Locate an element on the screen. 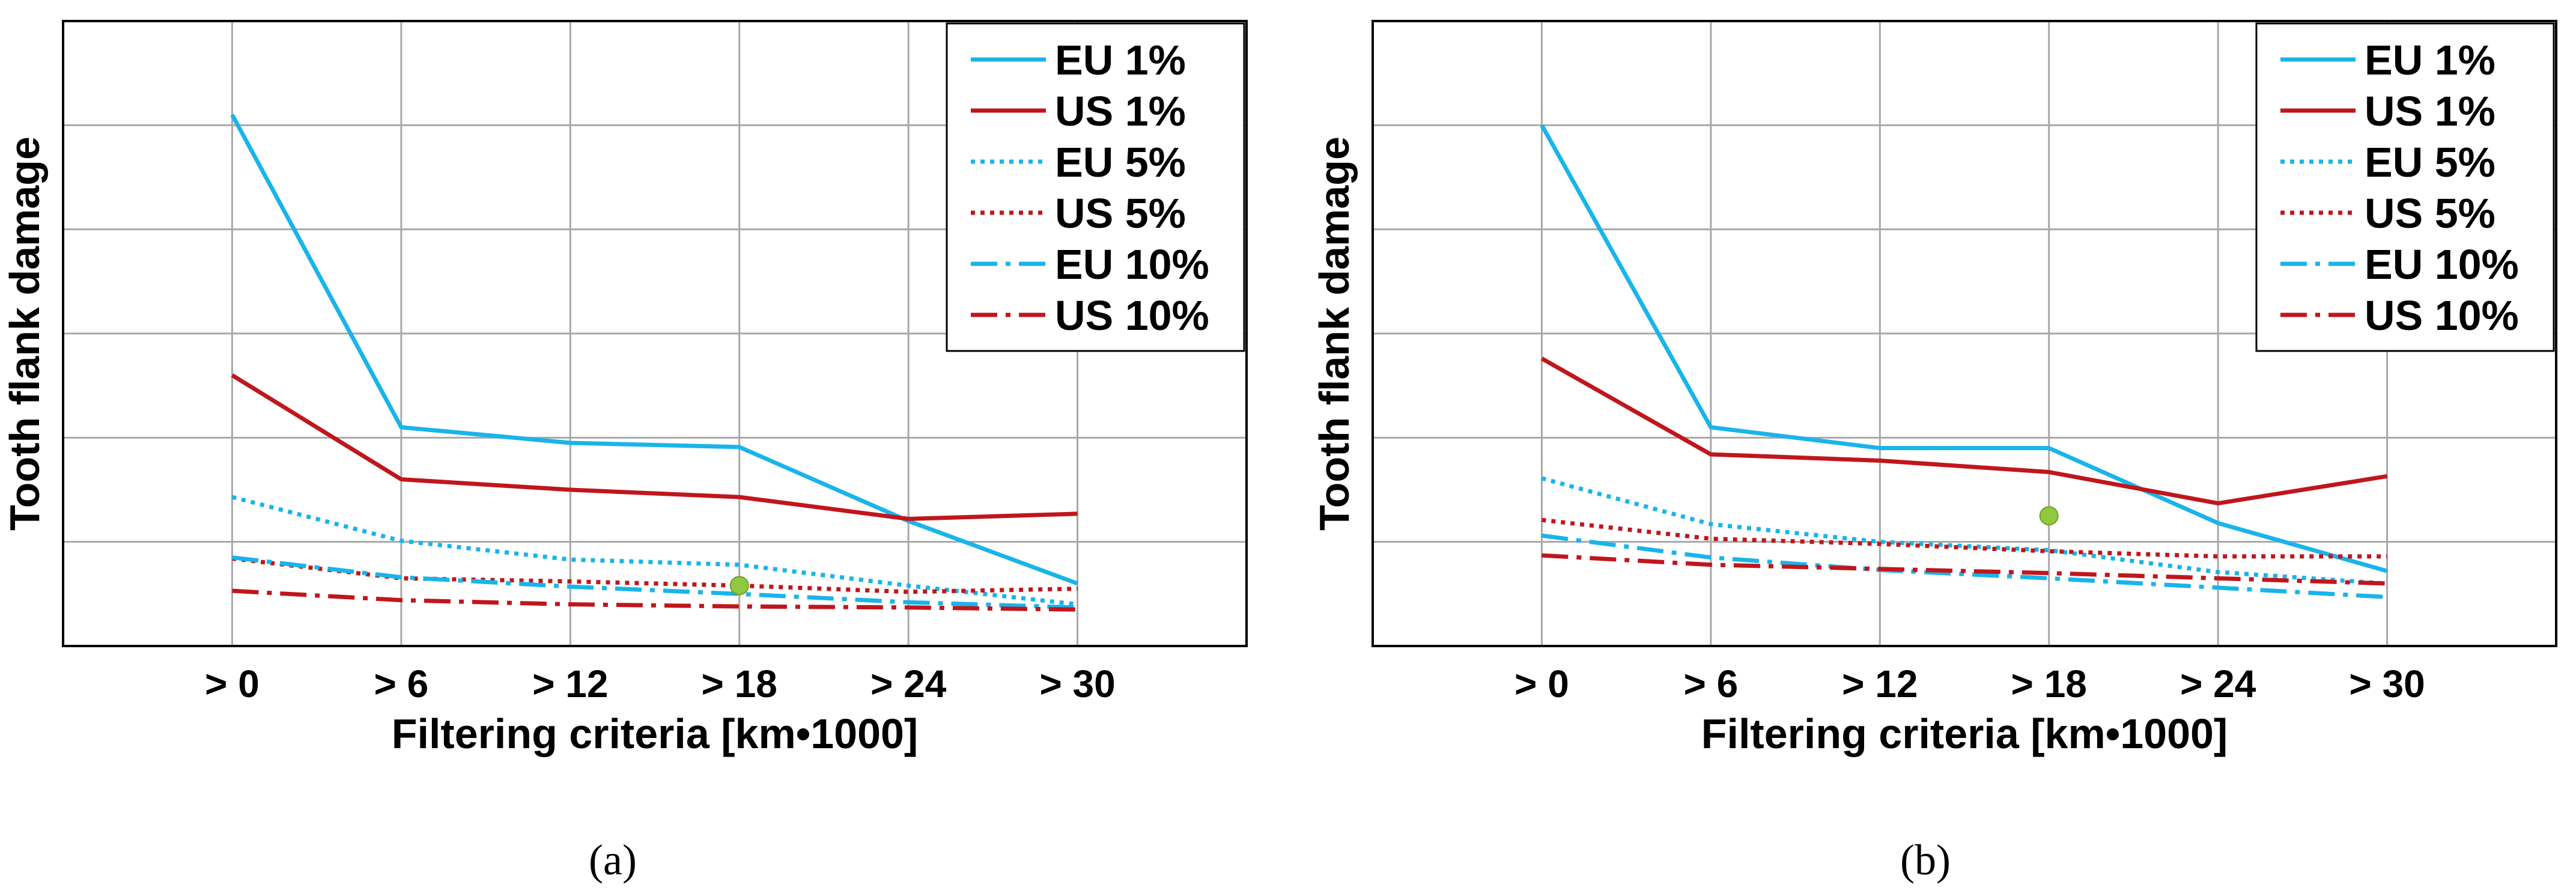  panel-caption: (b) is located at coordinates (1925, 860).